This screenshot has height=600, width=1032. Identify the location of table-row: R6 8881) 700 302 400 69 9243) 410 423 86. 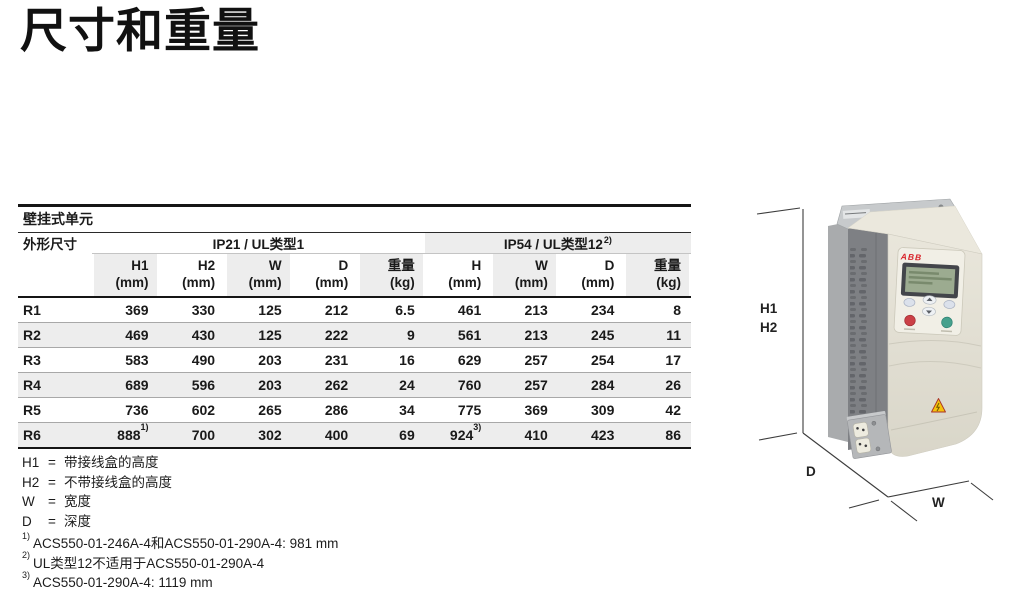
(354, 435).